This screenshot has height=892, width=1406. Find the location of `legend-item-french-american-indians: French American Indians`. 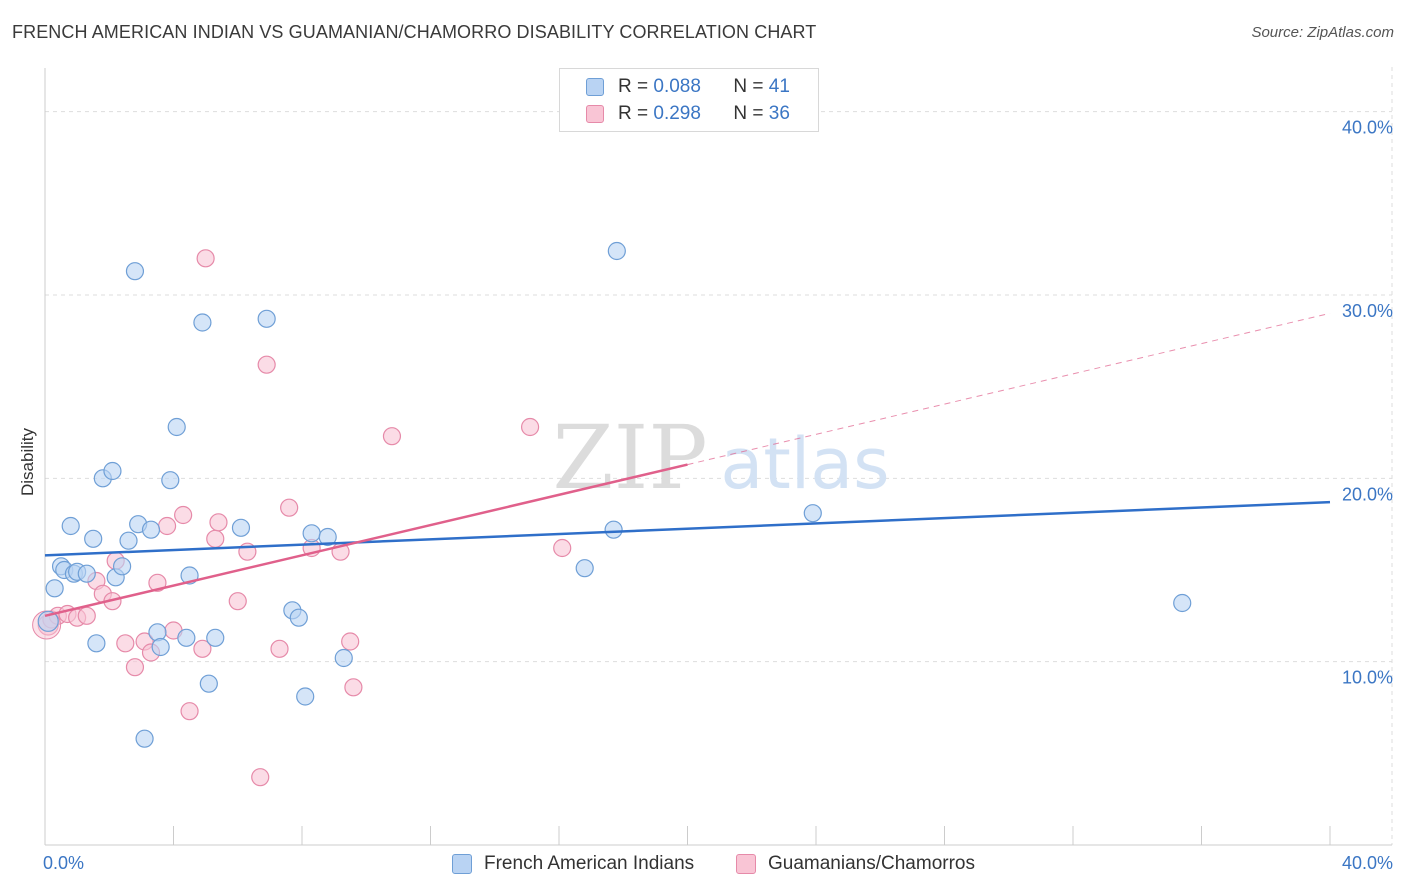

legend-item-french-american-indians: French American Indians is located at coordinates (573, 864).